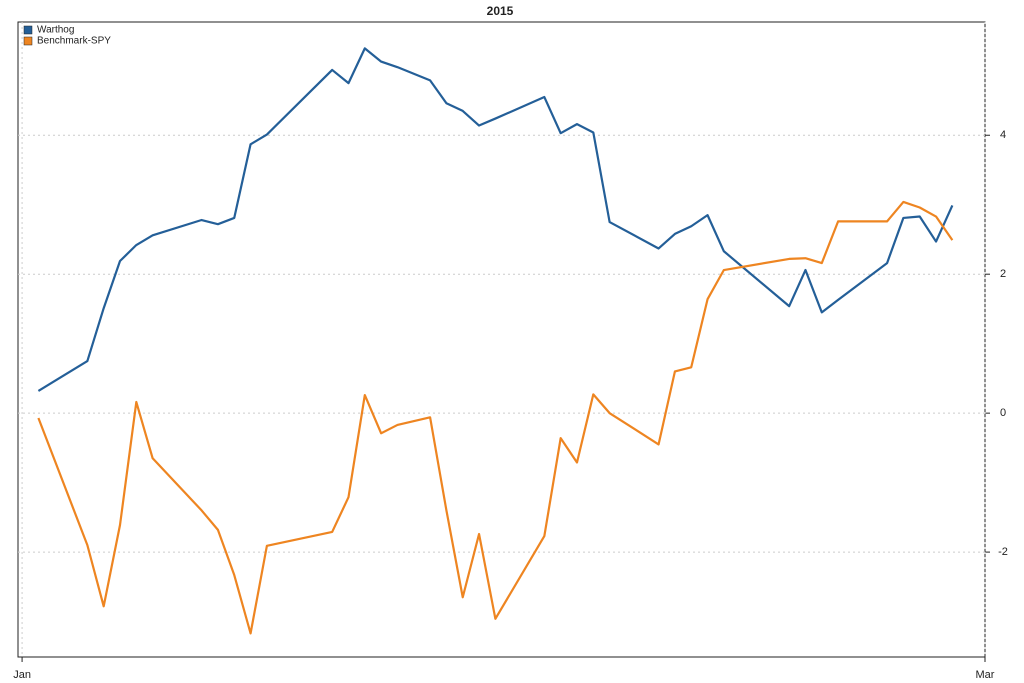  What do you see at coordinates (55, 30) in the screenshot?
I see `legend-label: Warthog` at bounding box center [55, 30].